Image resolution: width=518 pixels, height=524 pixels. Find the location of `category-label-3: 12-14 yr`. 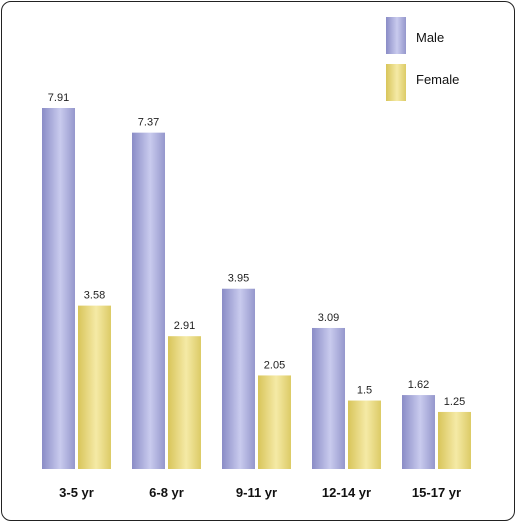

category-label-3: 12-14 yr is located at coordinates (346, 492).